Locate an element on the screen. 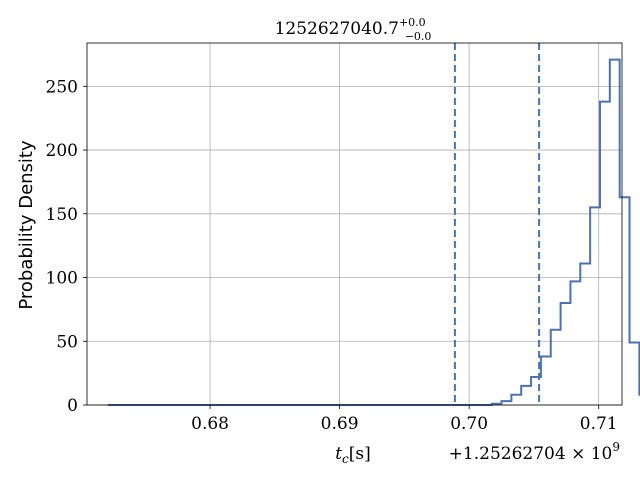 The height and width of the screenshot is (480, 640). x-axis-offset-exp: 9 is located at coordinates (616, 447).